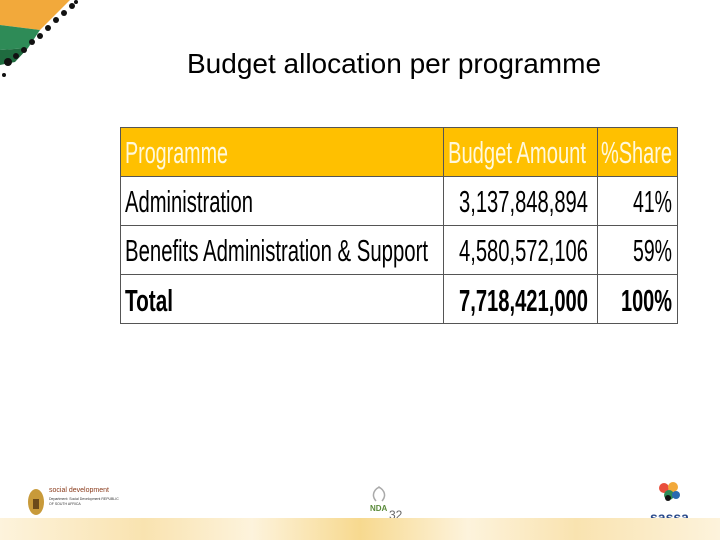 The height and width of the screenshot is (540, 720). I want to click on programme-cell: Benefits Administration & Support, so click(282, 250).